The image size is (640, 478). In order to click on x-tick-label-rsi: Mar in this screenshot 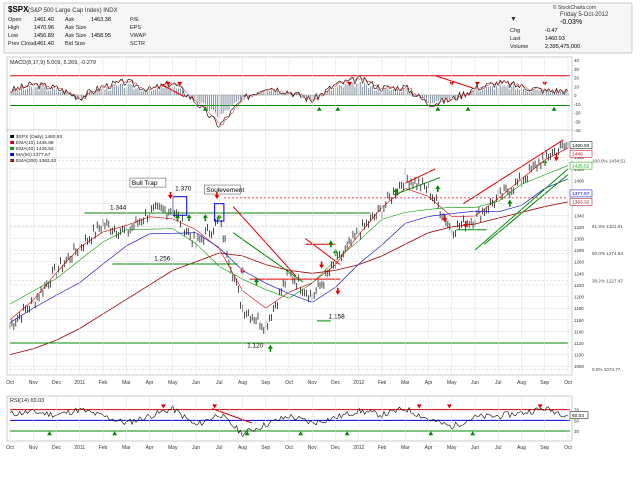, I will do `click(126, 448)`.